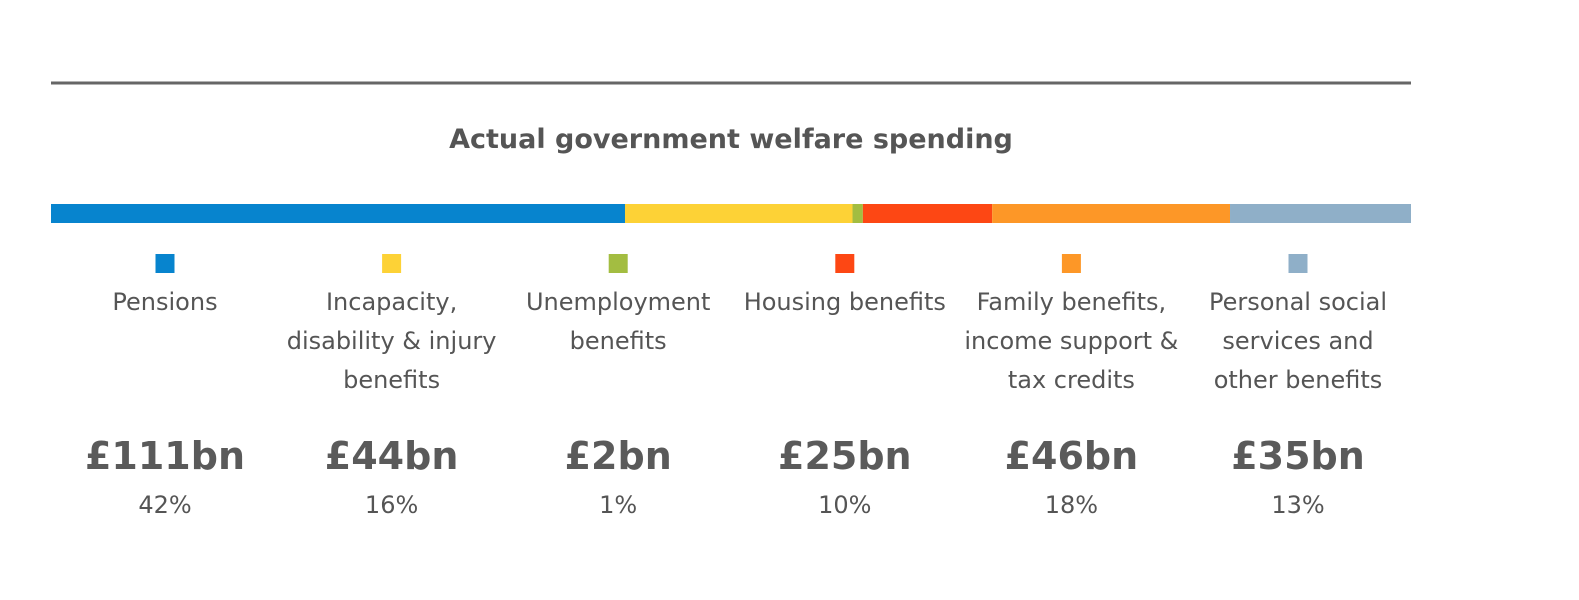 The height and width of the screenshot is (600, 1579). What do you see at coordinates (844, 302) in the screenshot?
I see `legend-label: Housing benefits` at bounding box center [844, 302].